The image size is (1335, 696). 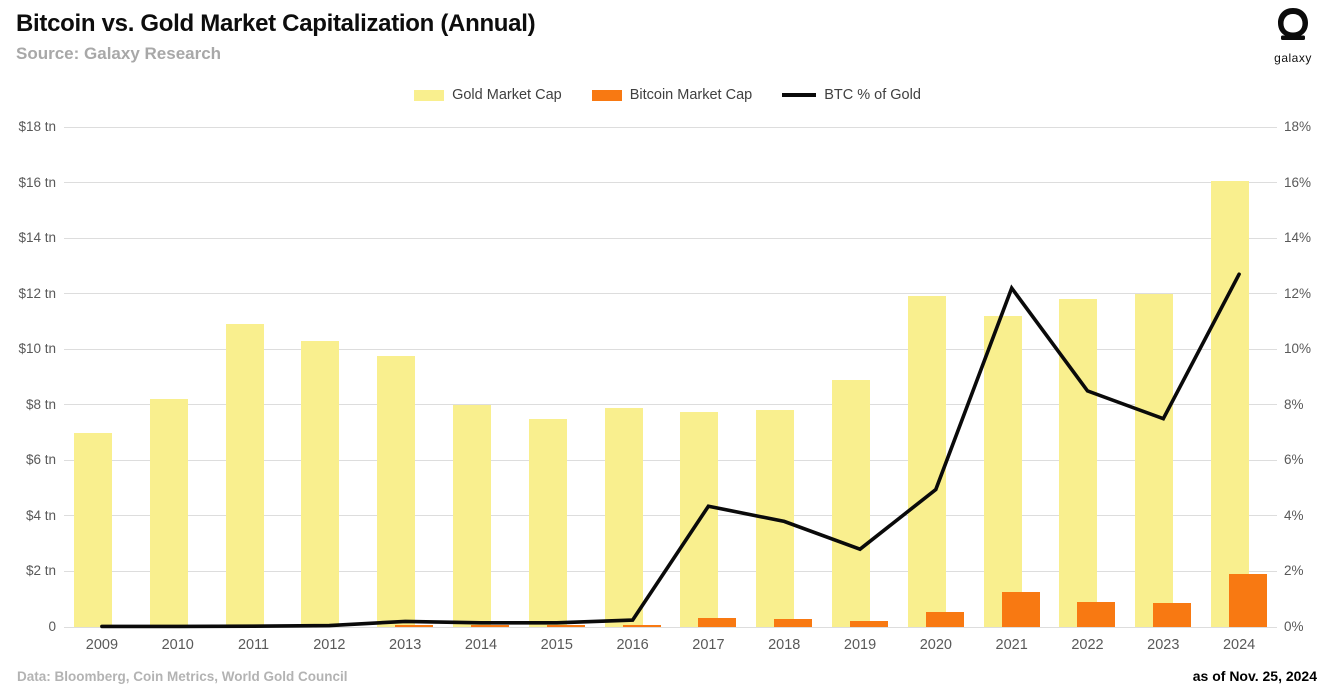 What do you see at coordinates (40, 460) in the screenshot?
I see `left-axis-tick: $6 tn` at bounding box center [40, 460].